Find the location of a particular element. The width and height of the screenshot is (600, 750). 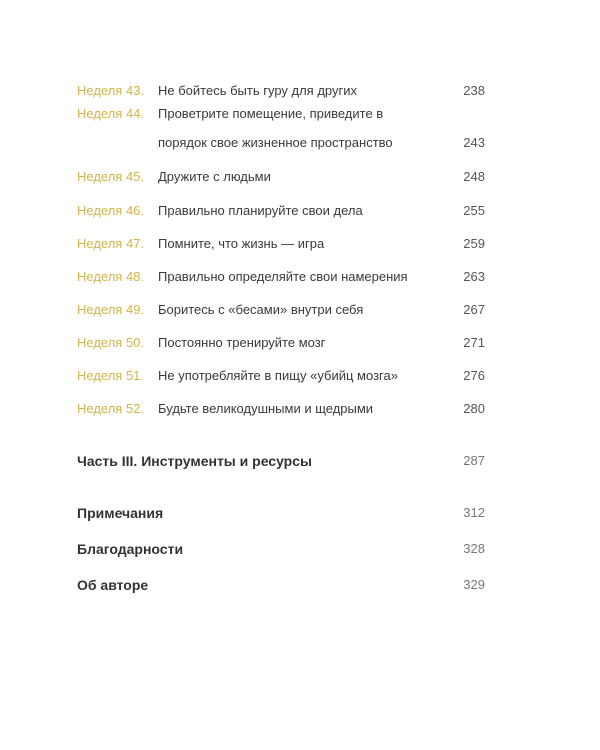

entry-title: Не бойтесь быть гуру для других is located at coordinates (258, 90).